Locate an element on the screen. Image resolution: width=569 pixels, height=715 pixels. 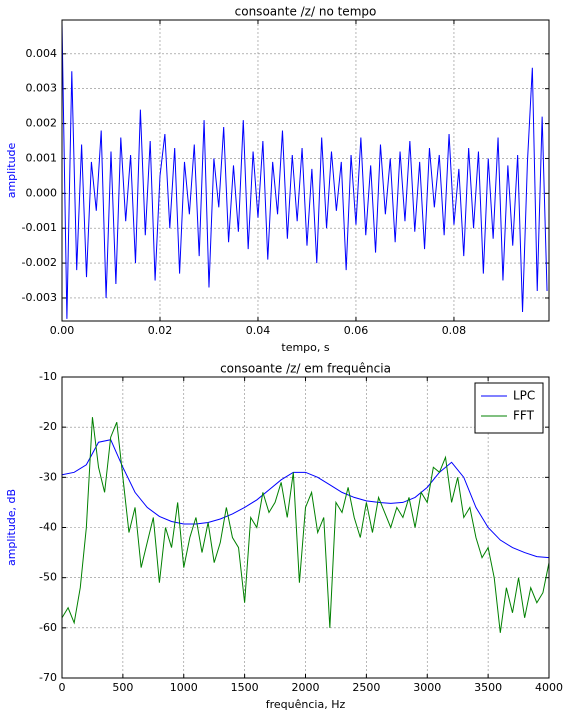
x-tick-label: 1000 is located at coordinates (184, 687).